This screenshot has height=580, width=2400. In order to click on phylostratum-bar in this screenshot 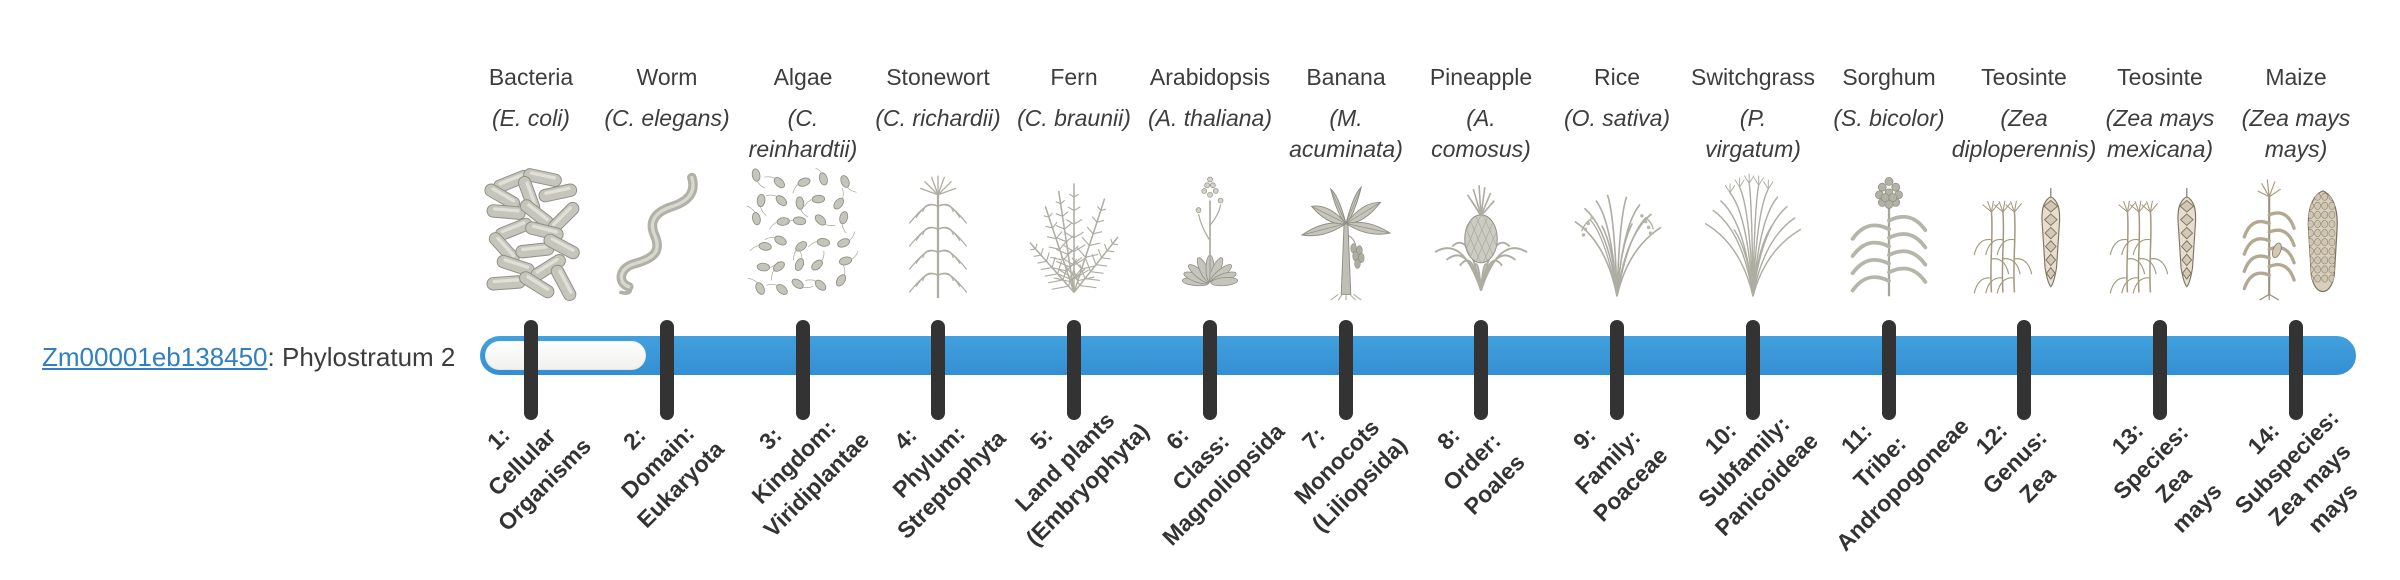, I will do `click(1418, 355)`.